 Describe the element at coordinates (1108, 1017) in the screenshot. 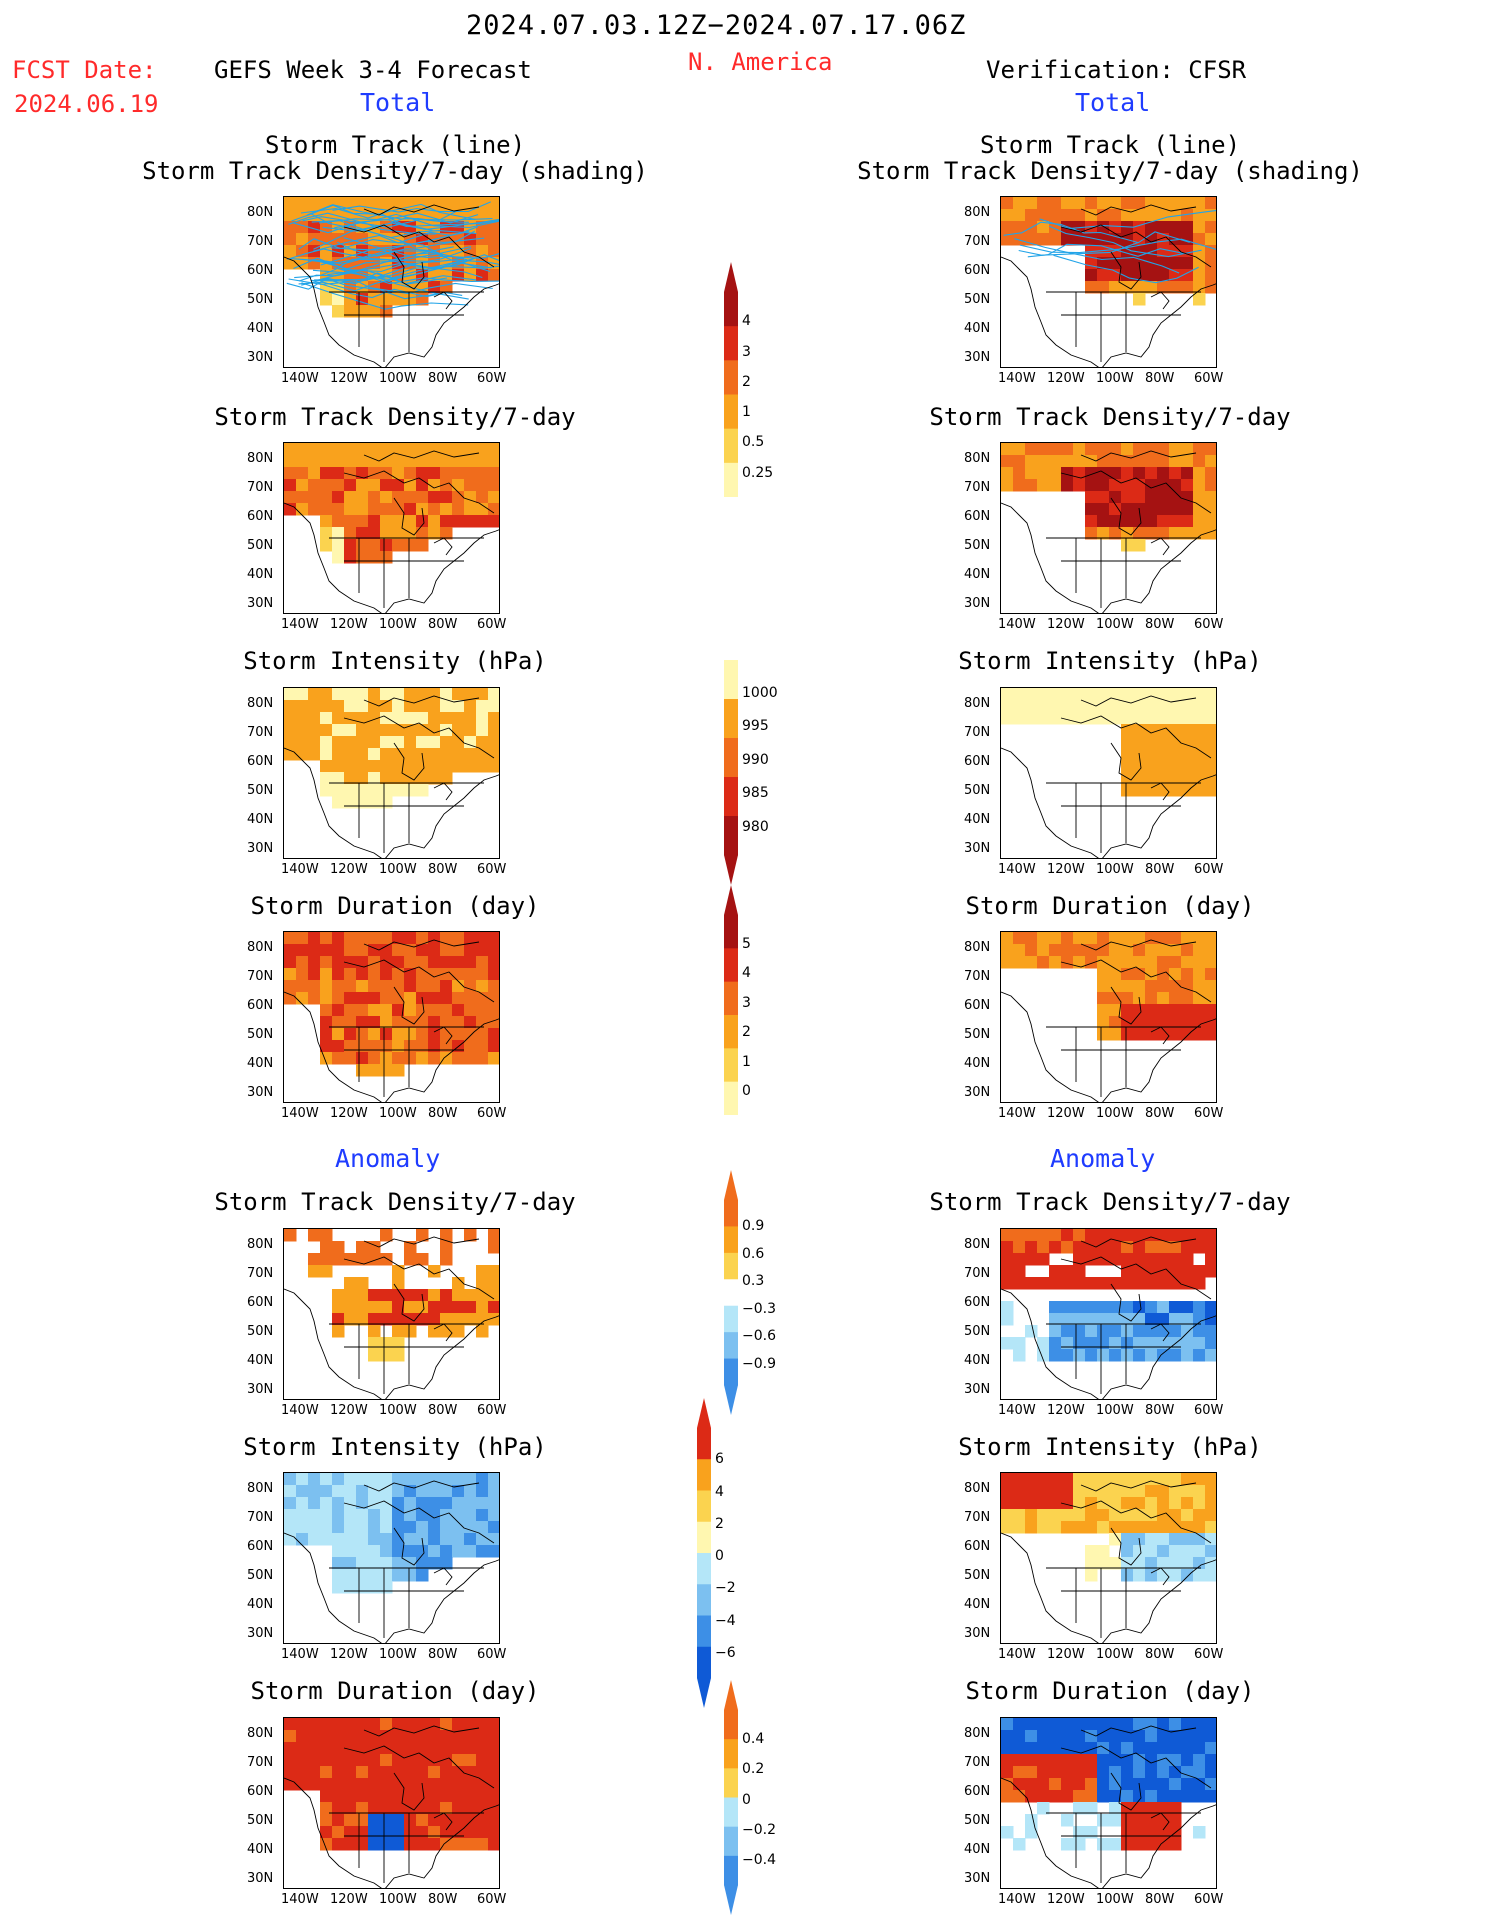

I see `map-duration-right` at that location.